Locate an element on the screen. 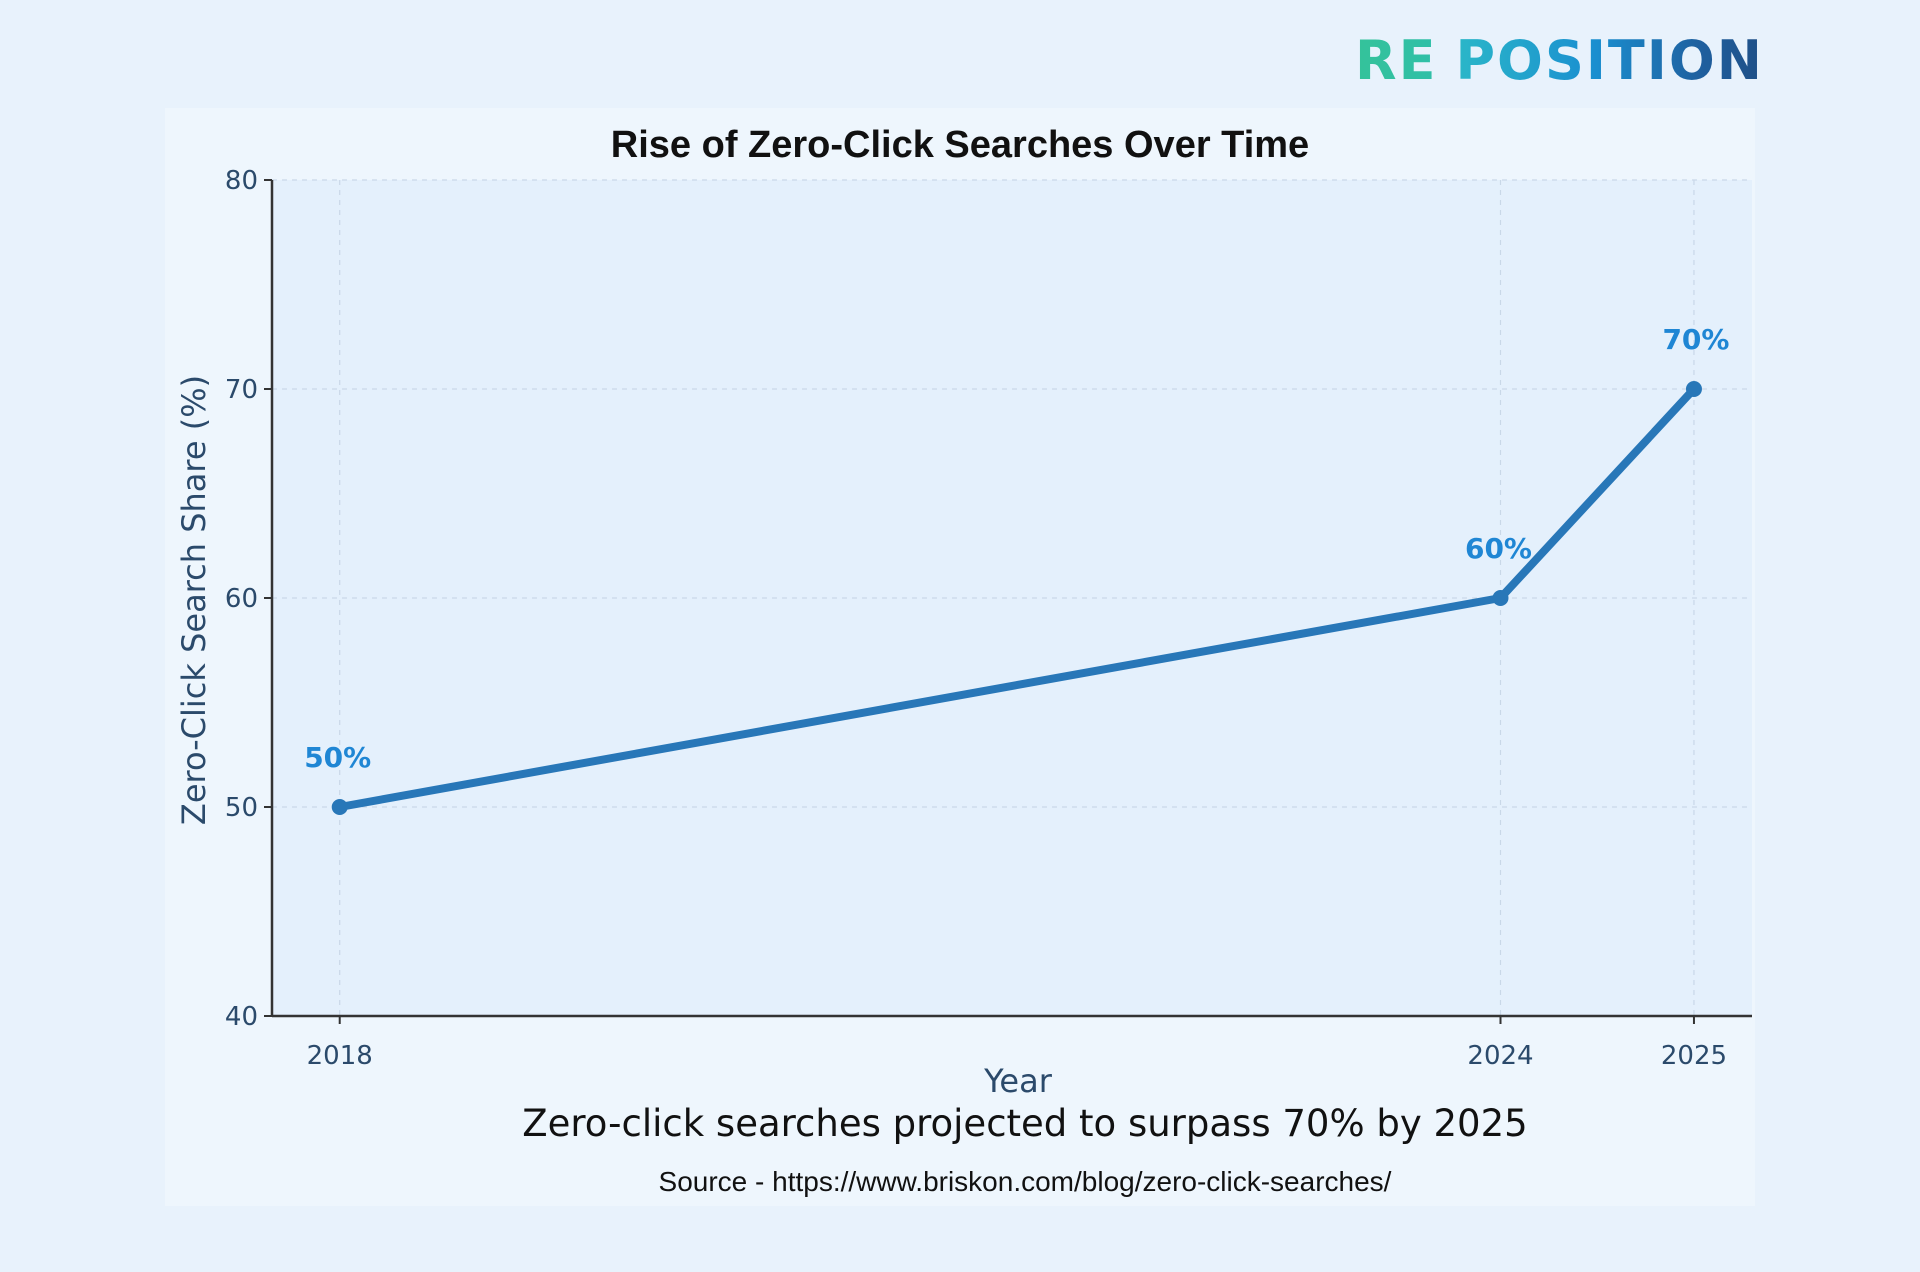 The width and height of the screenshot is (1920, 1272). y-tick-label: 70 is located at coordinates (241, 390).